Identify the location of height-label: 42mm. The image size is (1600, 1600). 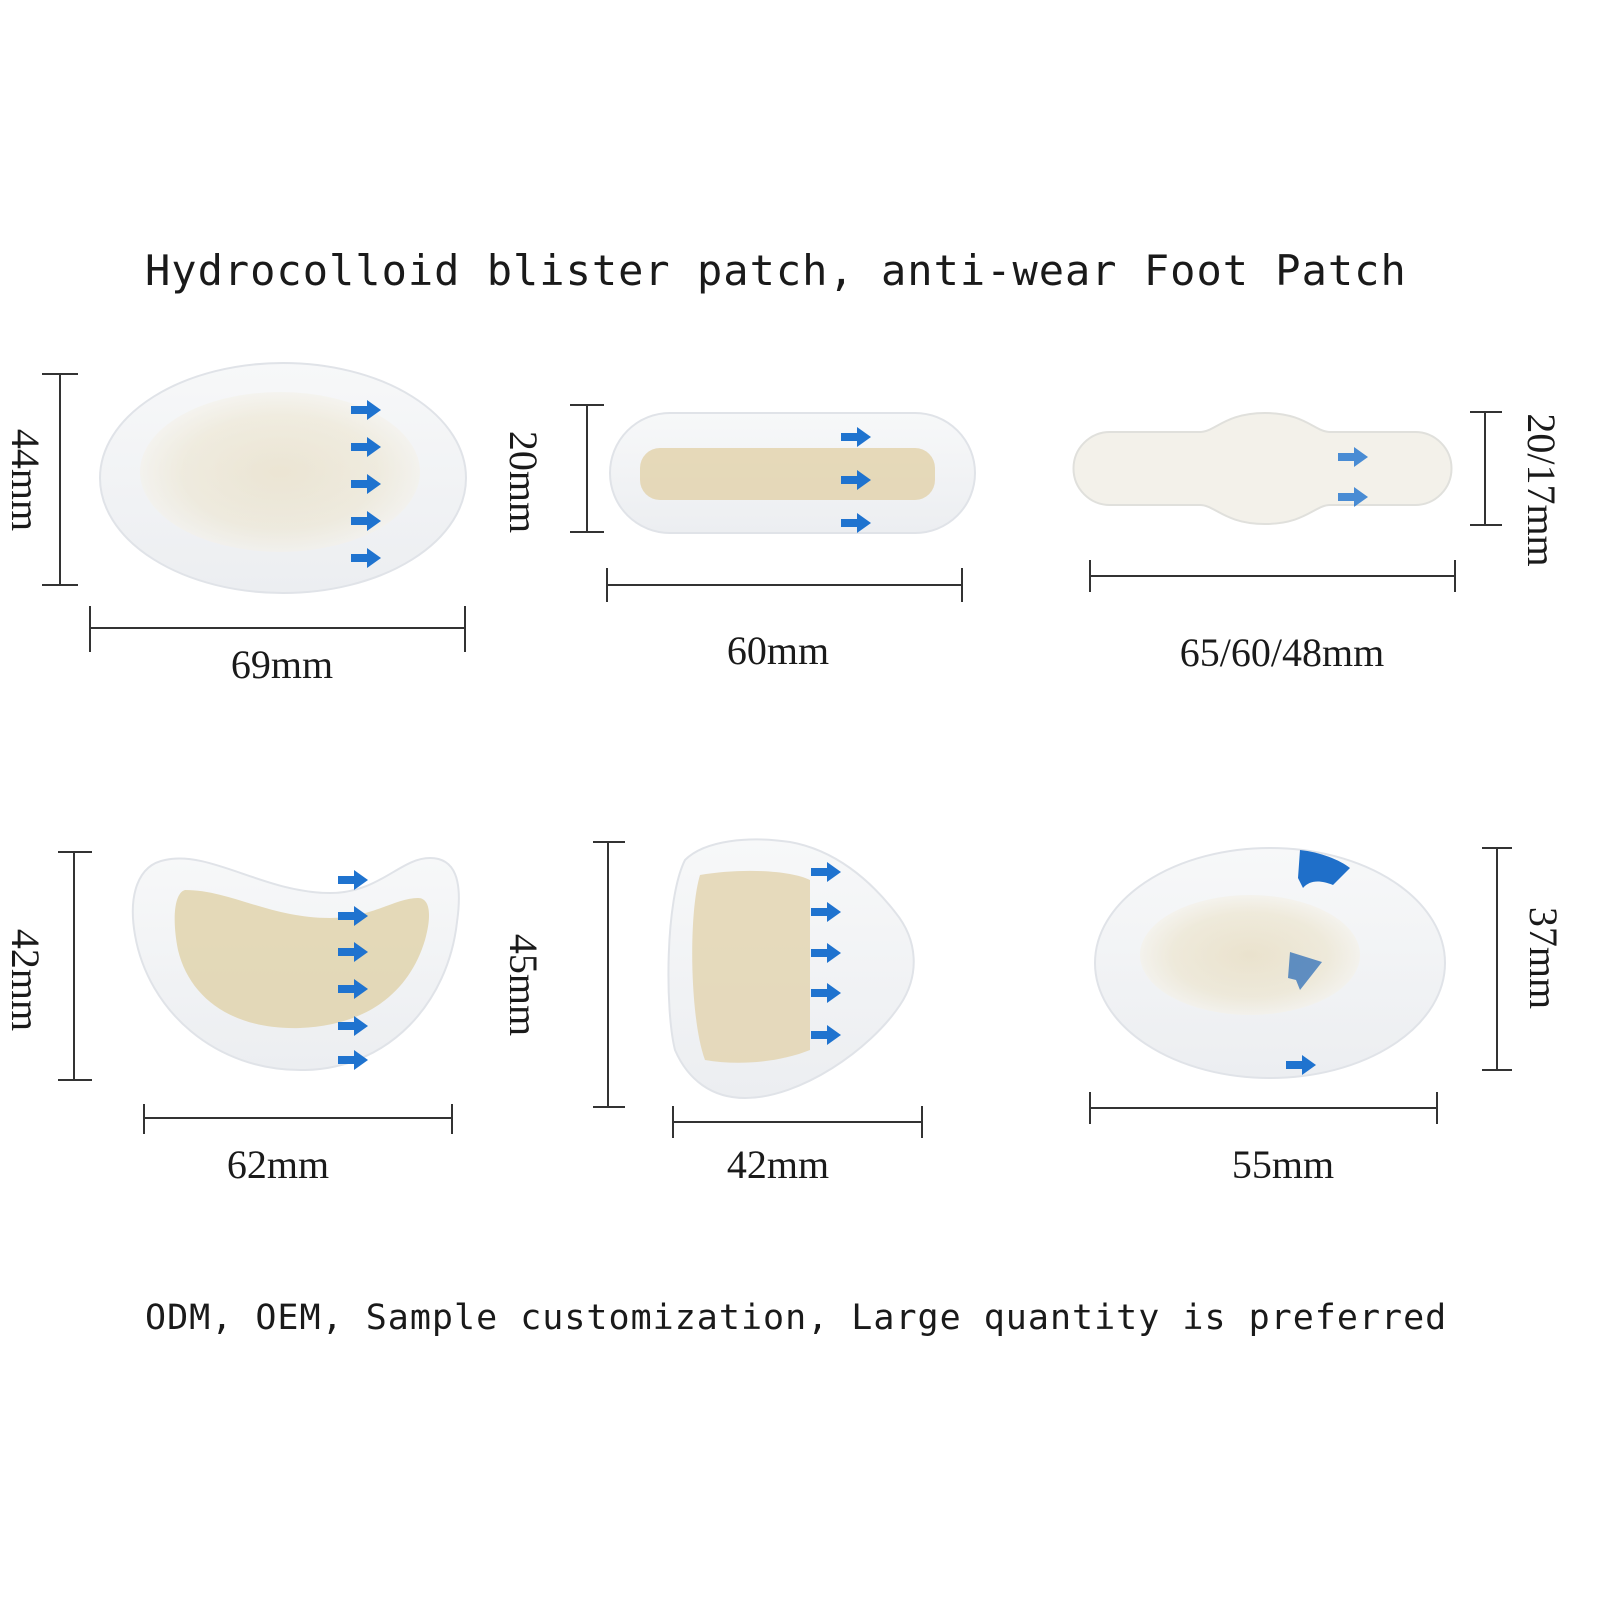
(25, 980).